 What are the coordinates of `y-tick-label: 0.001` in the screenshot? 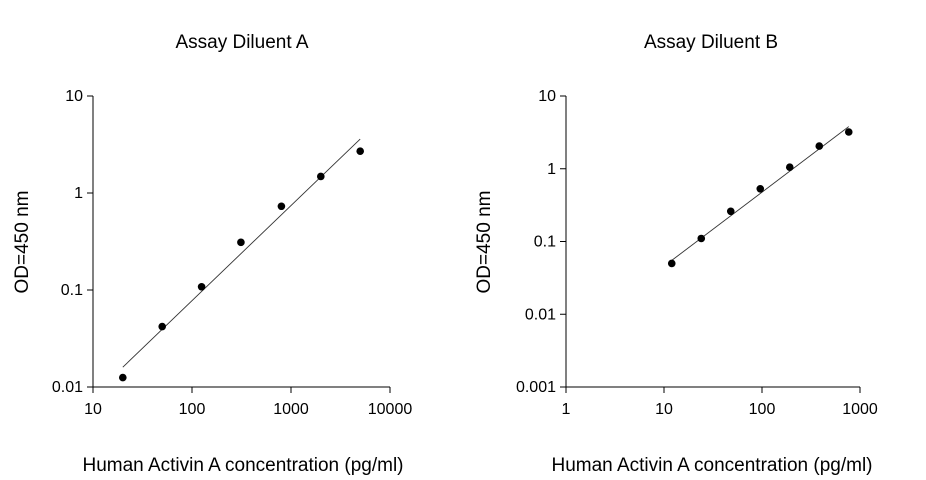 It's located at (536, 387).